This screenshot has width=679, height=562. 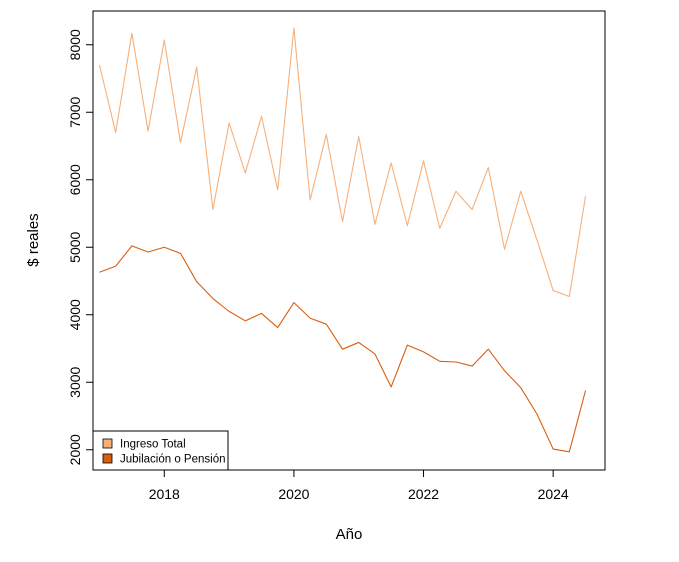 I want to click on x-tick-label: 2018, so click(x=164, y=494).